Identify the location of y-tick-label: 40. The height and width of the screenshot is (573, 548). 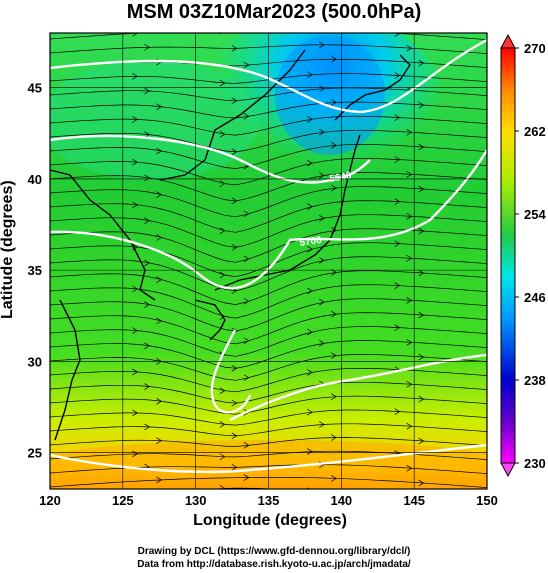
(35, 179).